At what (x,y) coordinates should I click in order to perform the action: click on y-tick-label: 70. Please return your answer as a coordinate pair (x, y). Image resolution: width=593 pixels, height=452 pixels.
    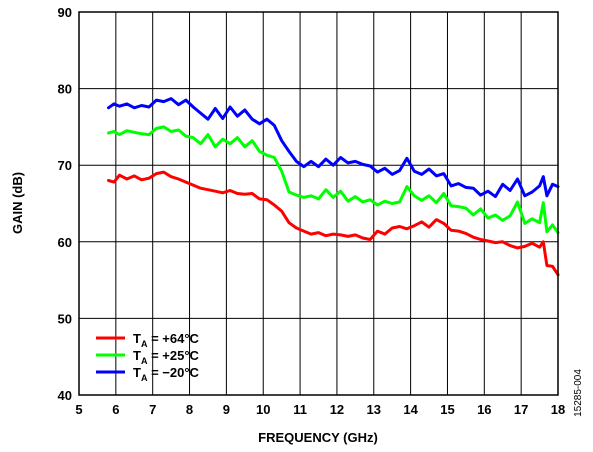
    Looking at the image, I should click on (65, 165).